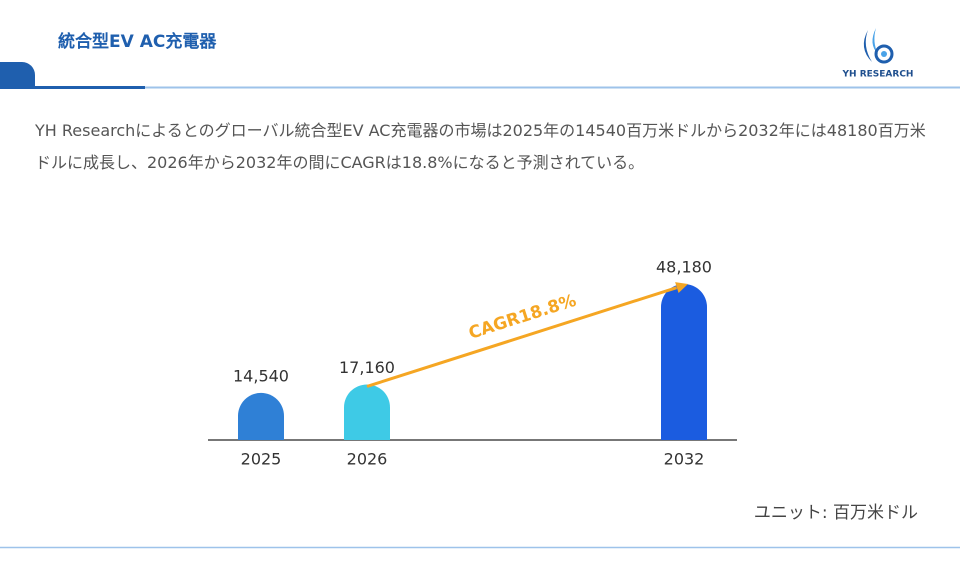 The height and width of the screenshot is (561, 960). I want to click on value-label: 48,180, so click(684, 267).